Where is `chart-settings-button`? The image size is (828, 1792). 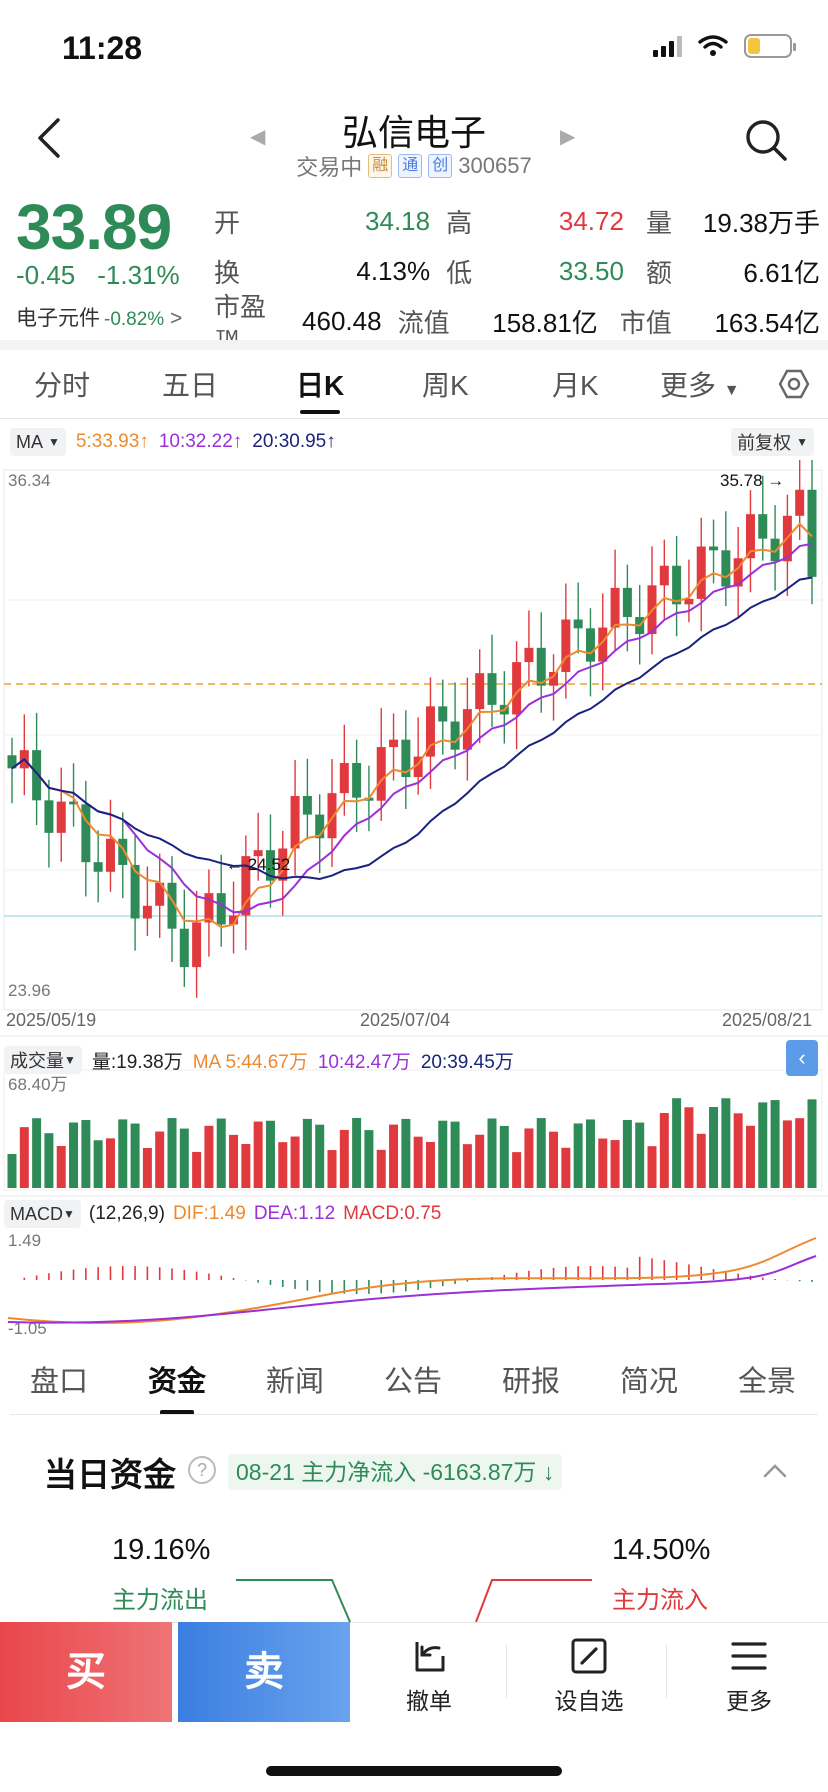 chart-settings-button is located at coordinates (794, 387).